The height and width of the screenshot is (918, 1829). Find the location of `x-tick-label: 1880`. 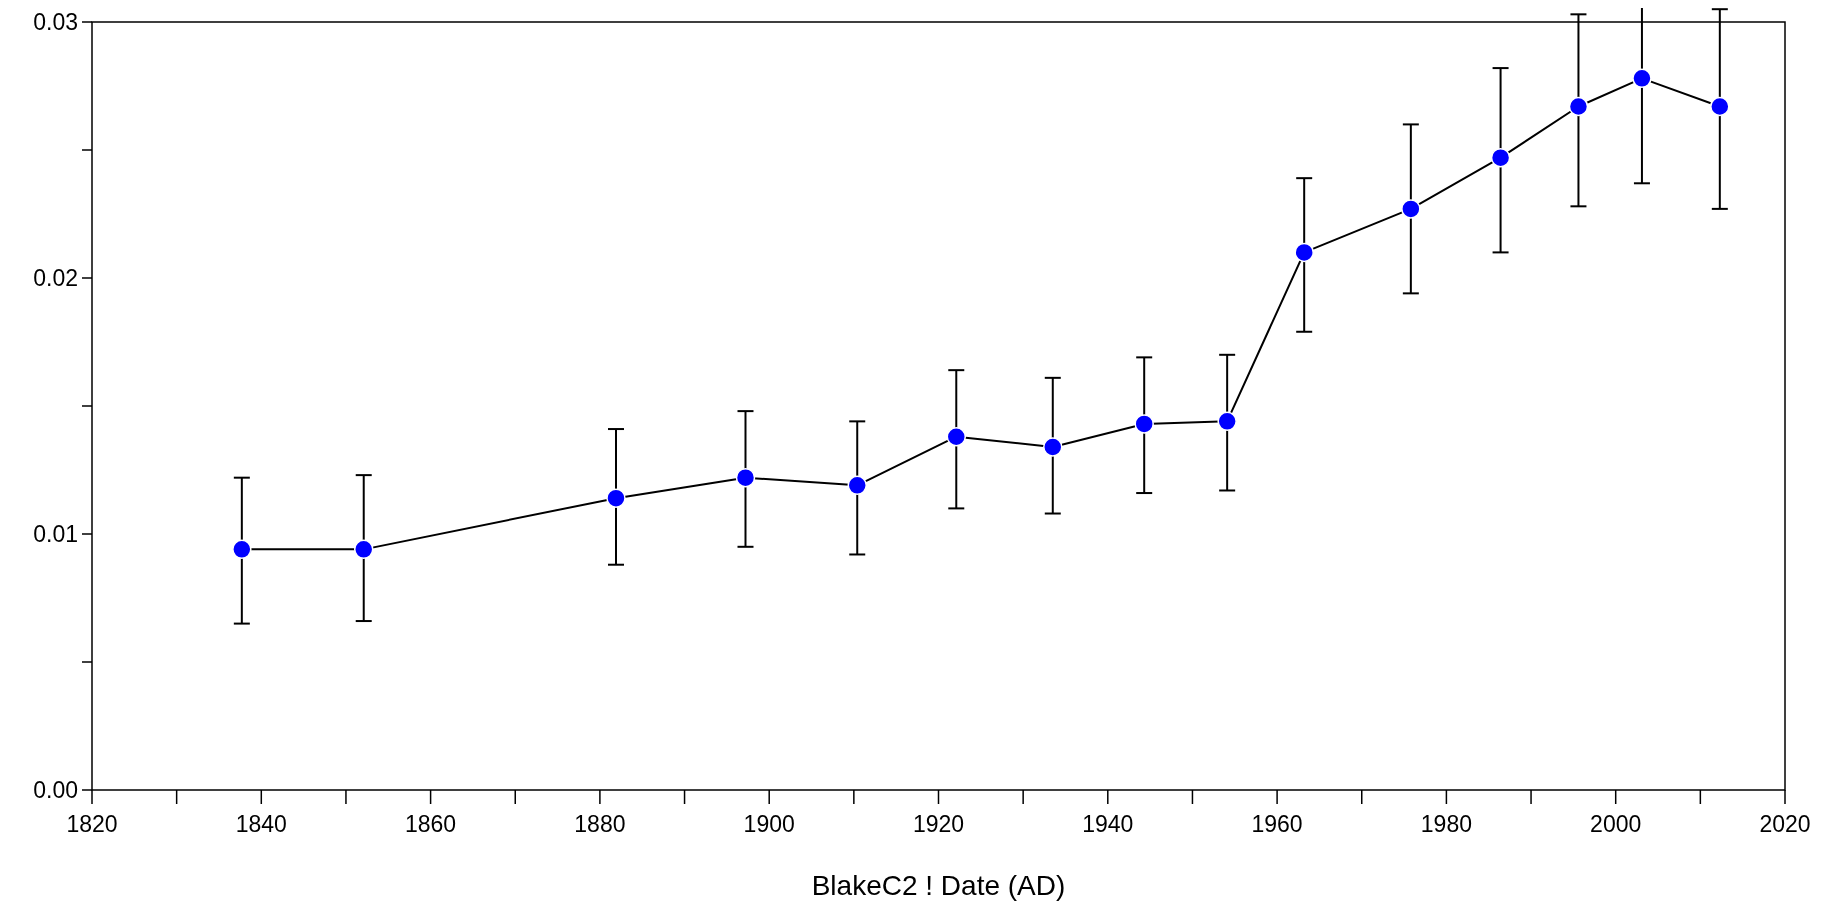

x-tick-label: 1880 is located at coordinates (600, 824).